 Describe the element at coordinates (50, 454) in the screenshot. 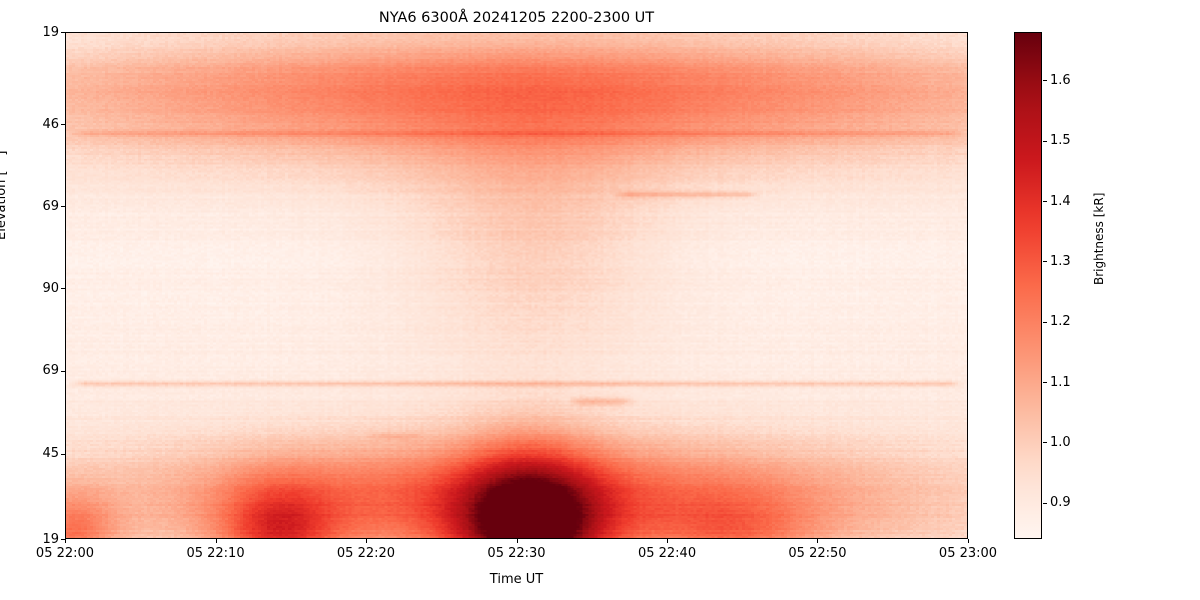

I see `y-tick-label: 45` at that location.